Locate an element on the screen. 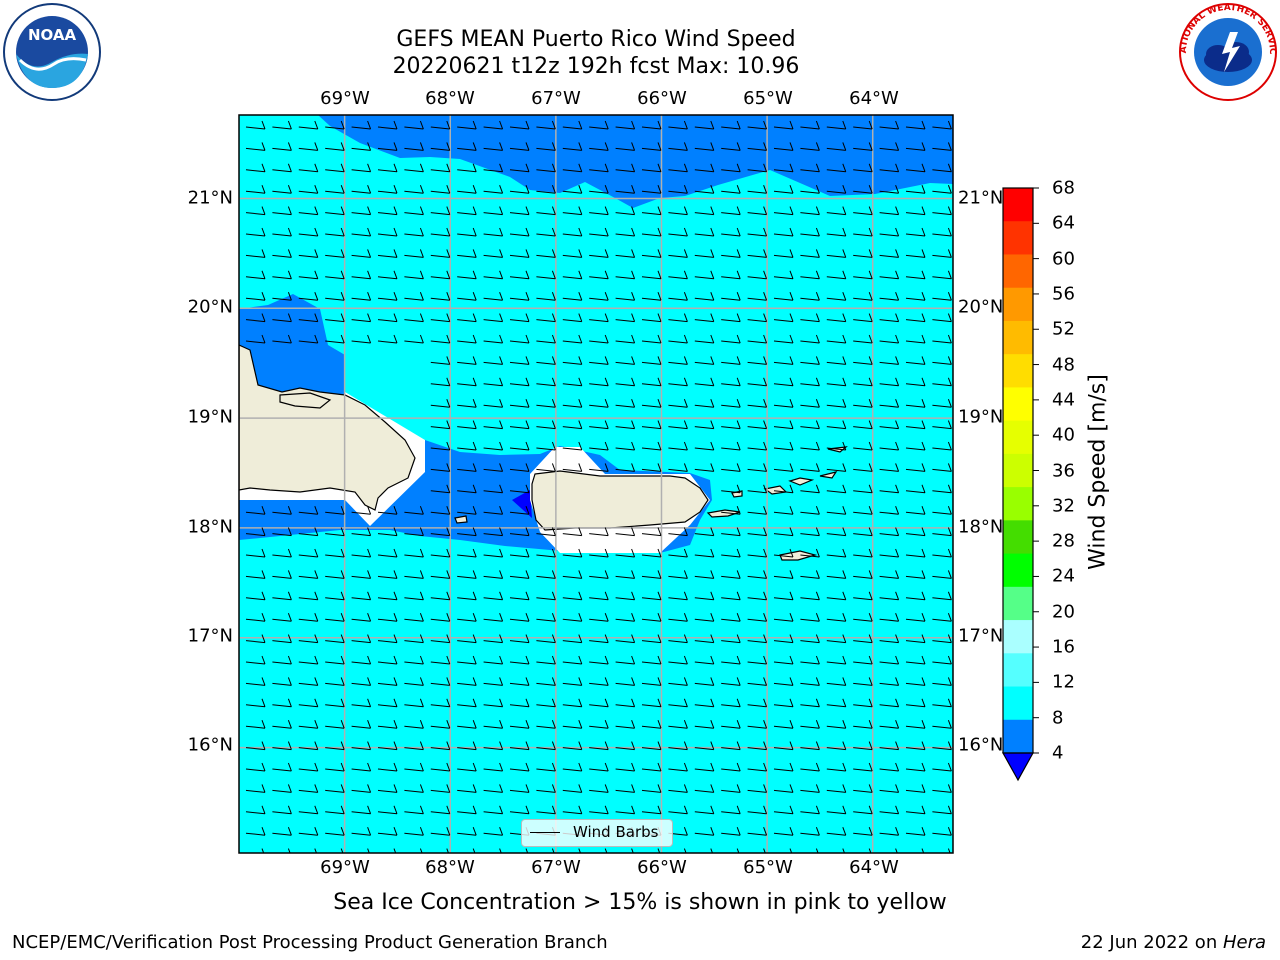  lon-label-top: 68°W is located at coordinates (450, 98).